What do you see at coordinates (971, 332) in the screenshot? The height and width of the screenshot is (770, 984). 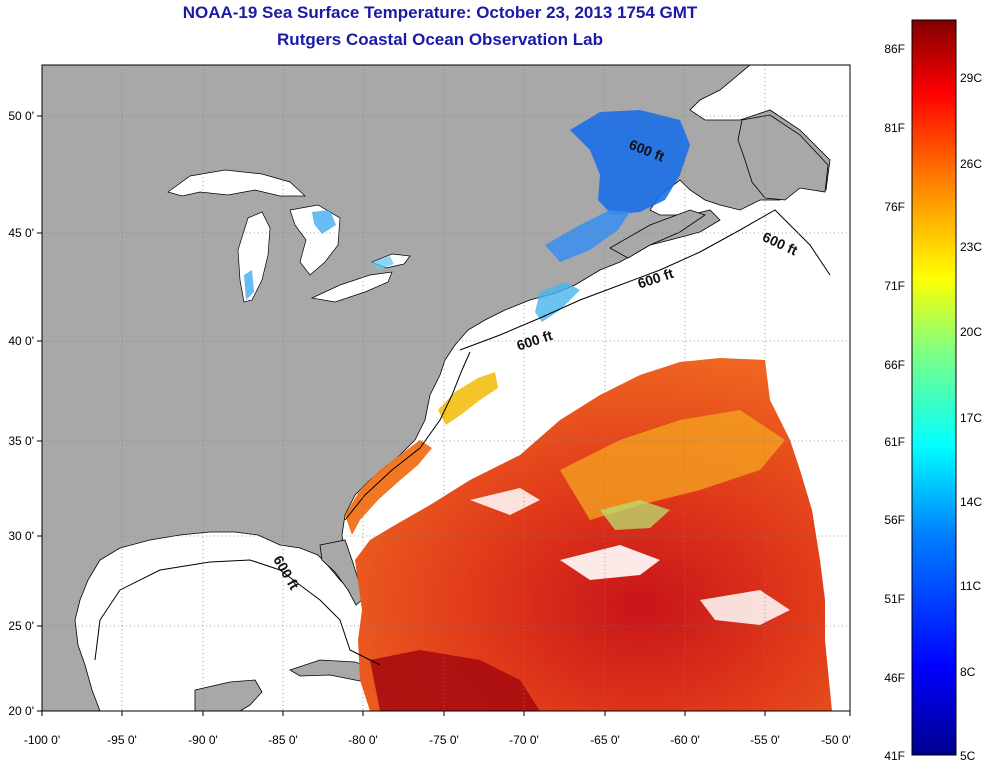 I see `colorbar-c-label: 20C` at bounding box center [971, 332].